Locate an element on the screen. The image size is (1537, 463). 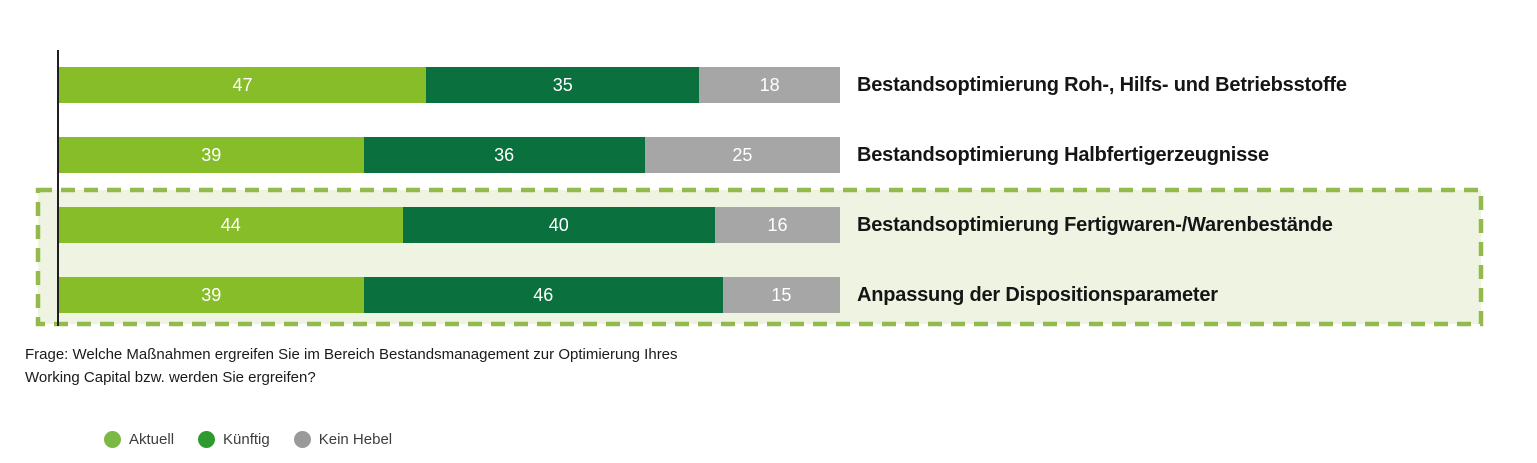
legend-label: Künftig is located at coordinates (246, 439).